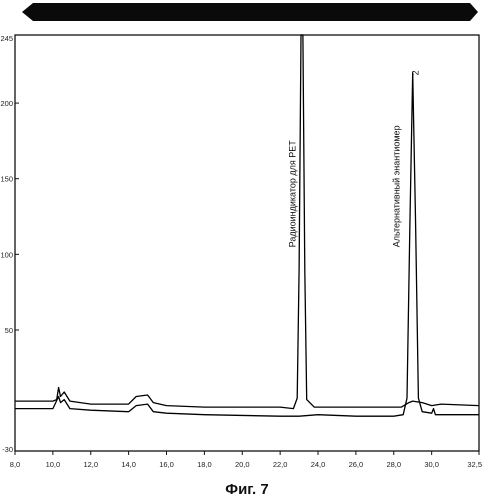 This screenshot has height=500, width=484. Describe the element at coordinates (396, 186) in the screenshot. I see `peak-annotation-2: Альтернативный энантиомер` at that location.